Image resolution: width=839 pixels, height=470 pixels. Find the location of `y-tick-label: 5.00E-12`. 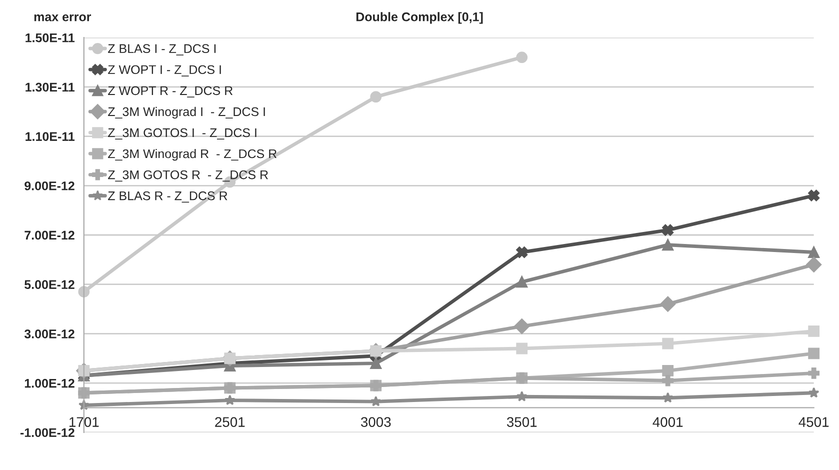

y-tick-label: 5.00E-12 is located at coordinates (49, 284).